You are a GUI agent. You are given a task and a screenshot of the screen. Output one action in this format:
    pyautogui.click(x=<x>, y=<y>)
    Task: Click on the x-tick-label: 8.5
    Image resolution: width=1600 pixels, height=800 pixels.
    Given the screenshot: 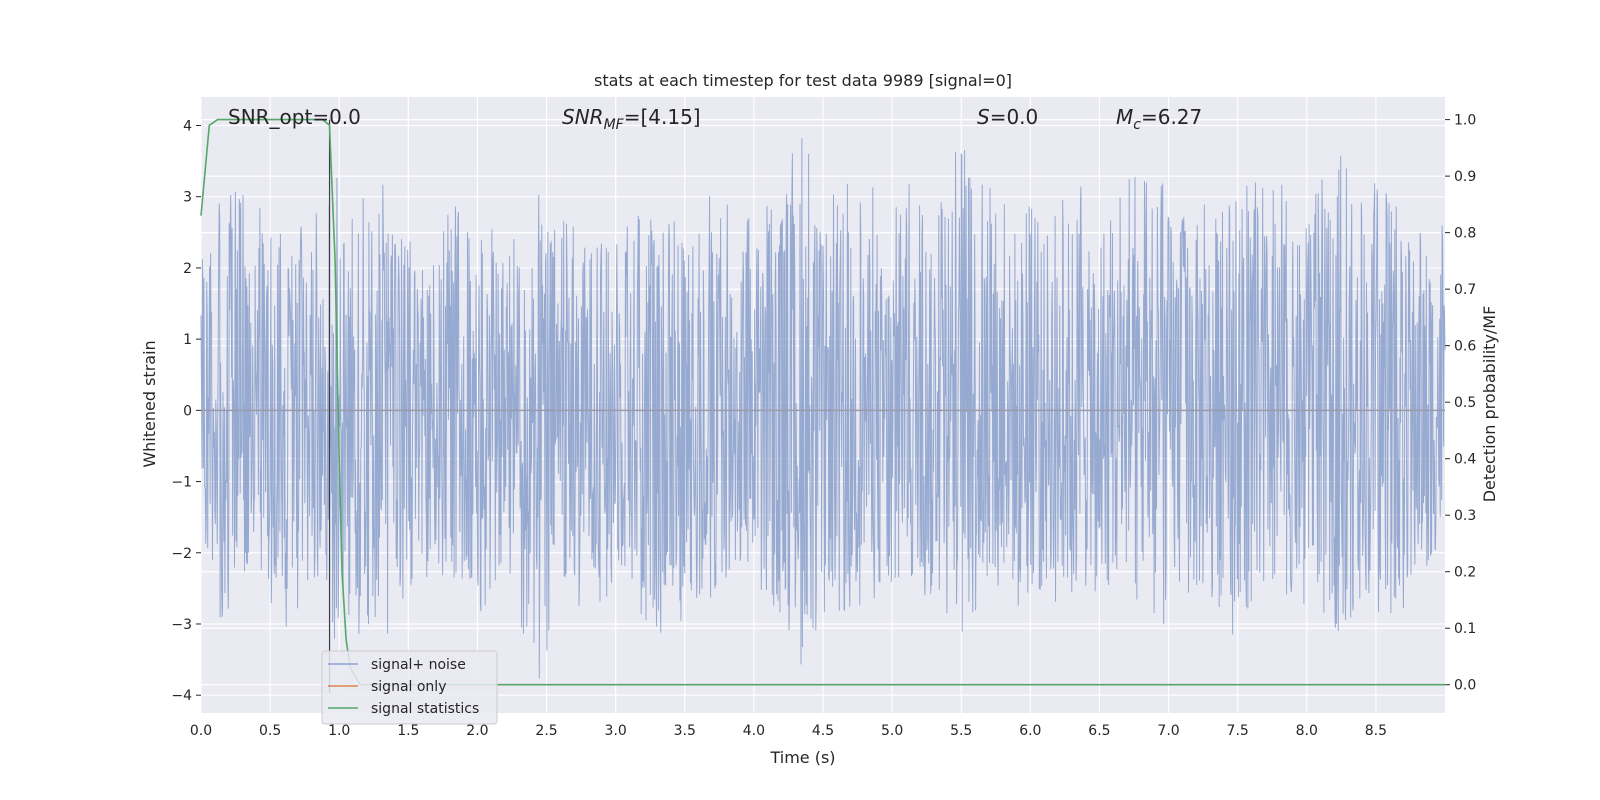 What is the action you would take?
    pyautogui.click(x=1376, y=731)
    